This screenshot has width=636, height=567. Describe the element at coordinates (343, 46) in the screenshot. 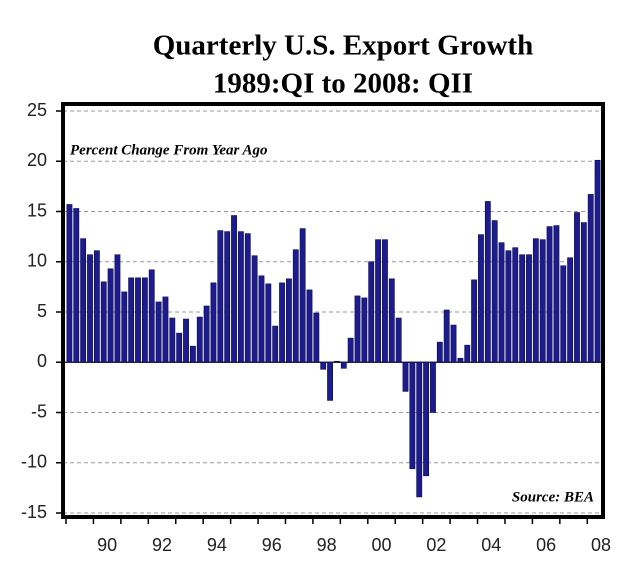

I see `chart-title: Quarterly U.S. Export Growth` at that location.